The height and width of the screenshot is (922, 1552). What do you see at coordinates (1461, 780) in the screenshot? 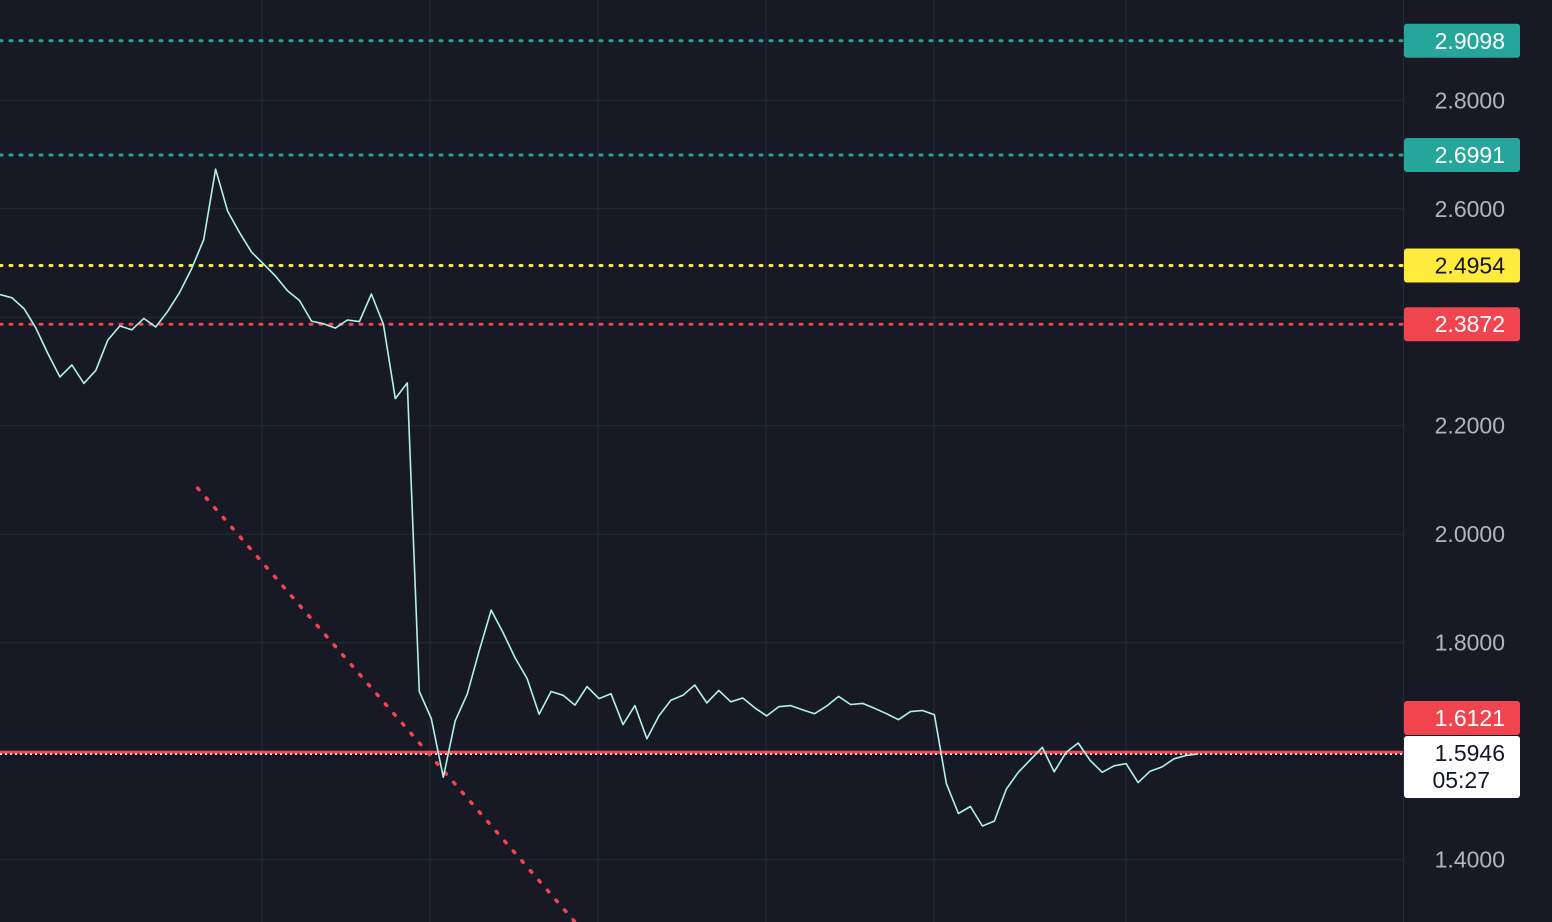
I see `candle-countdown-label: 05:27` at bounding box center [1461, 780].